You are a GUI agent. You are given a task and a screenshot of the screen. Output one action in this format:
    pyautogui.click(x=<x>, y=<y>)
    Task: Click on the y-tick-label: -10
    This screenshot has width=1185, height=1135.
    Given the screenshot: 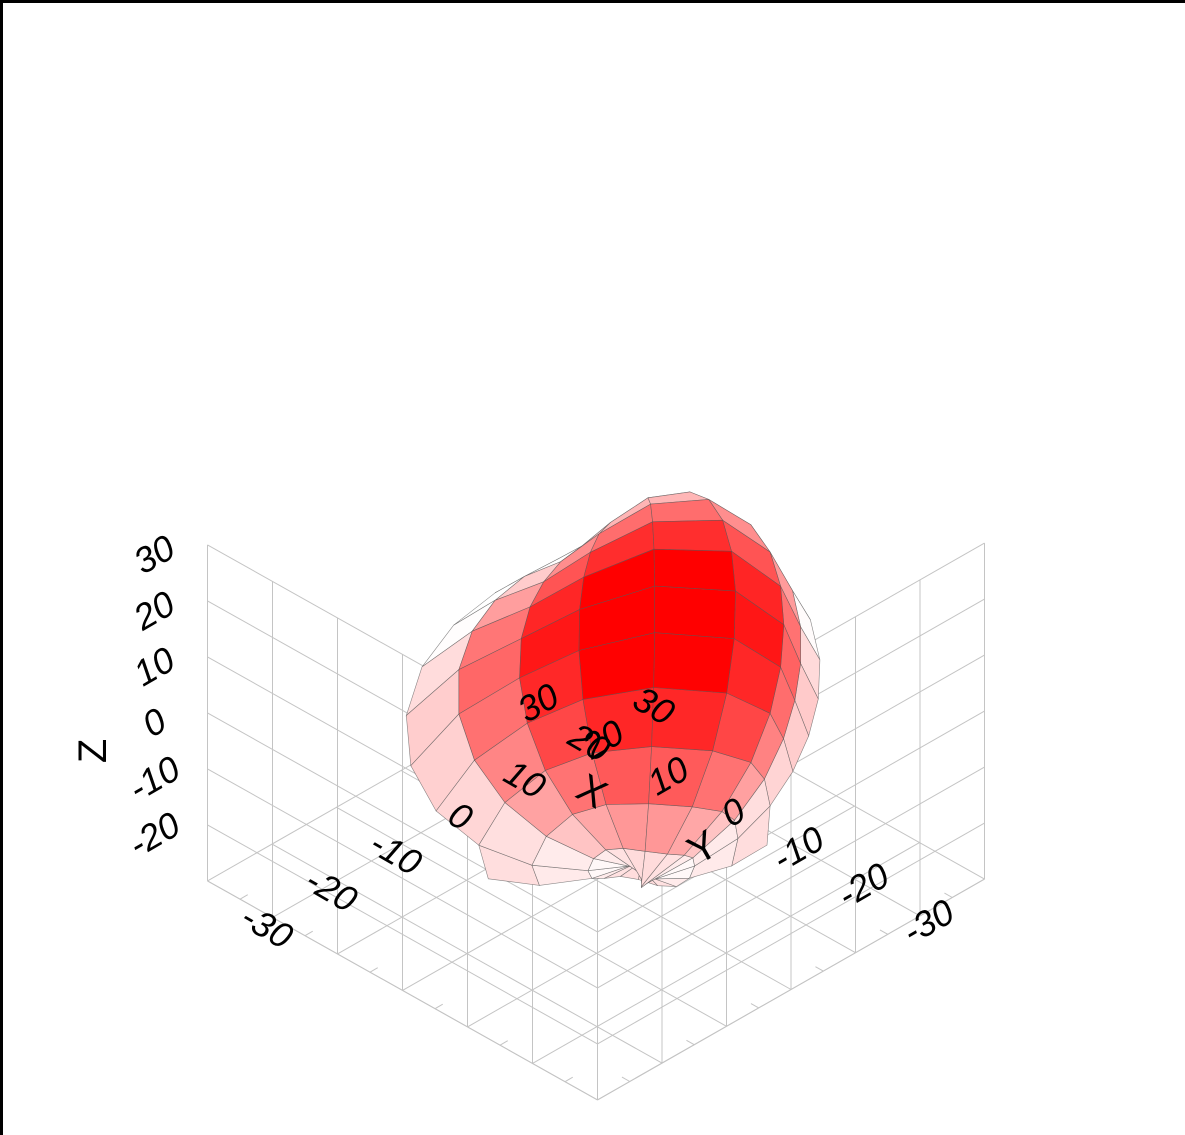 What is the action you would take?
    pyautogui.click(x=798, y=849)
    